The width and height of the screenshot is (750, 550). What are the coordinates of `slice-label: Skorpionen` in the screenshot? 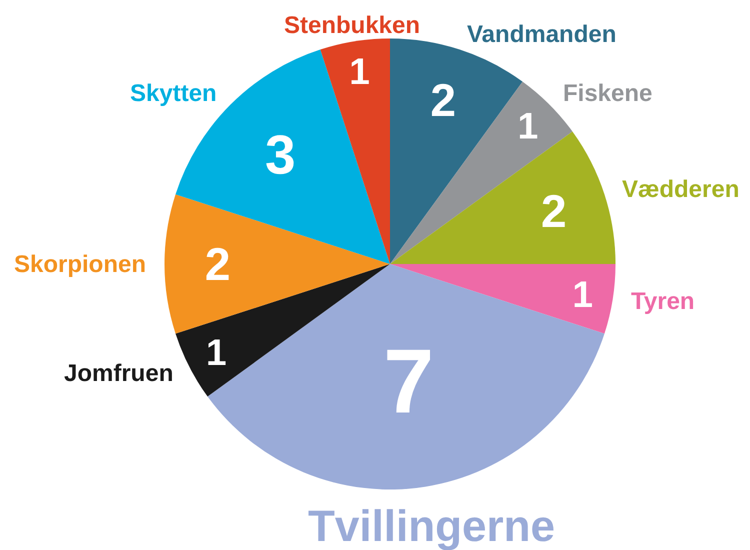 It's located at (80, 264).